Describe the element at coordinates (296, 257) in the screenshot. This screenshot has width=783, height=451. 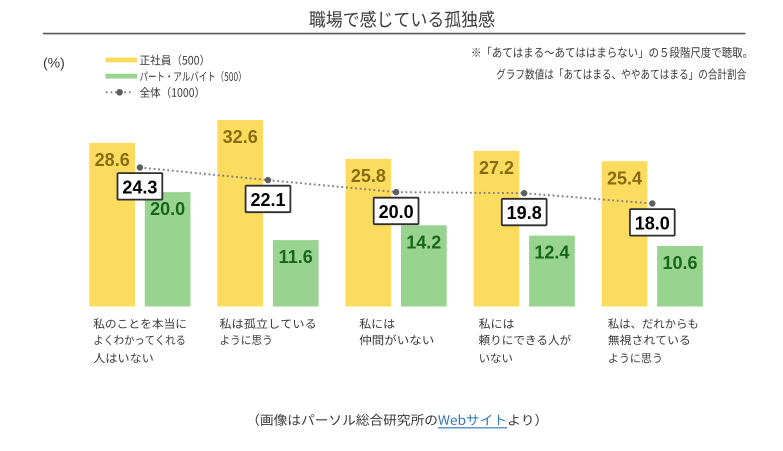
I see `svg-text: 11.6` at that location.